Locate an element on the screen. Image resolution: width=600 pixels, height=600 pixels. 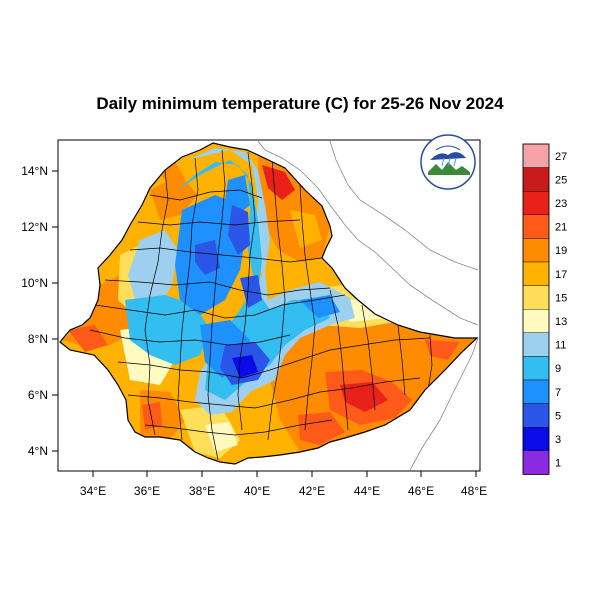
color-legend: 27 25 23 21 19 17 15 13 11 9 7 5 3 1 is located at coordinates (544, 309).